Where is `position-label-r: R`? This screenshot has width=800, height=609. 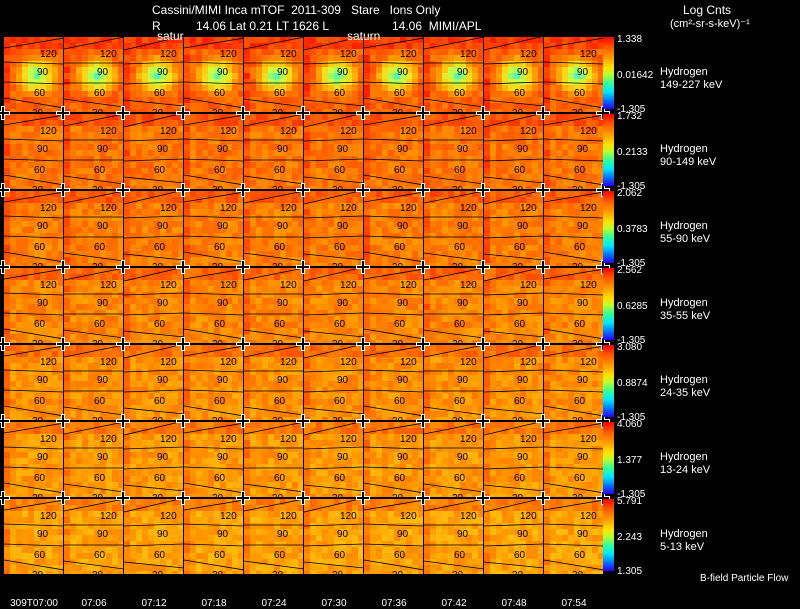
position-label-r: R is located at coordinates (156, 26).